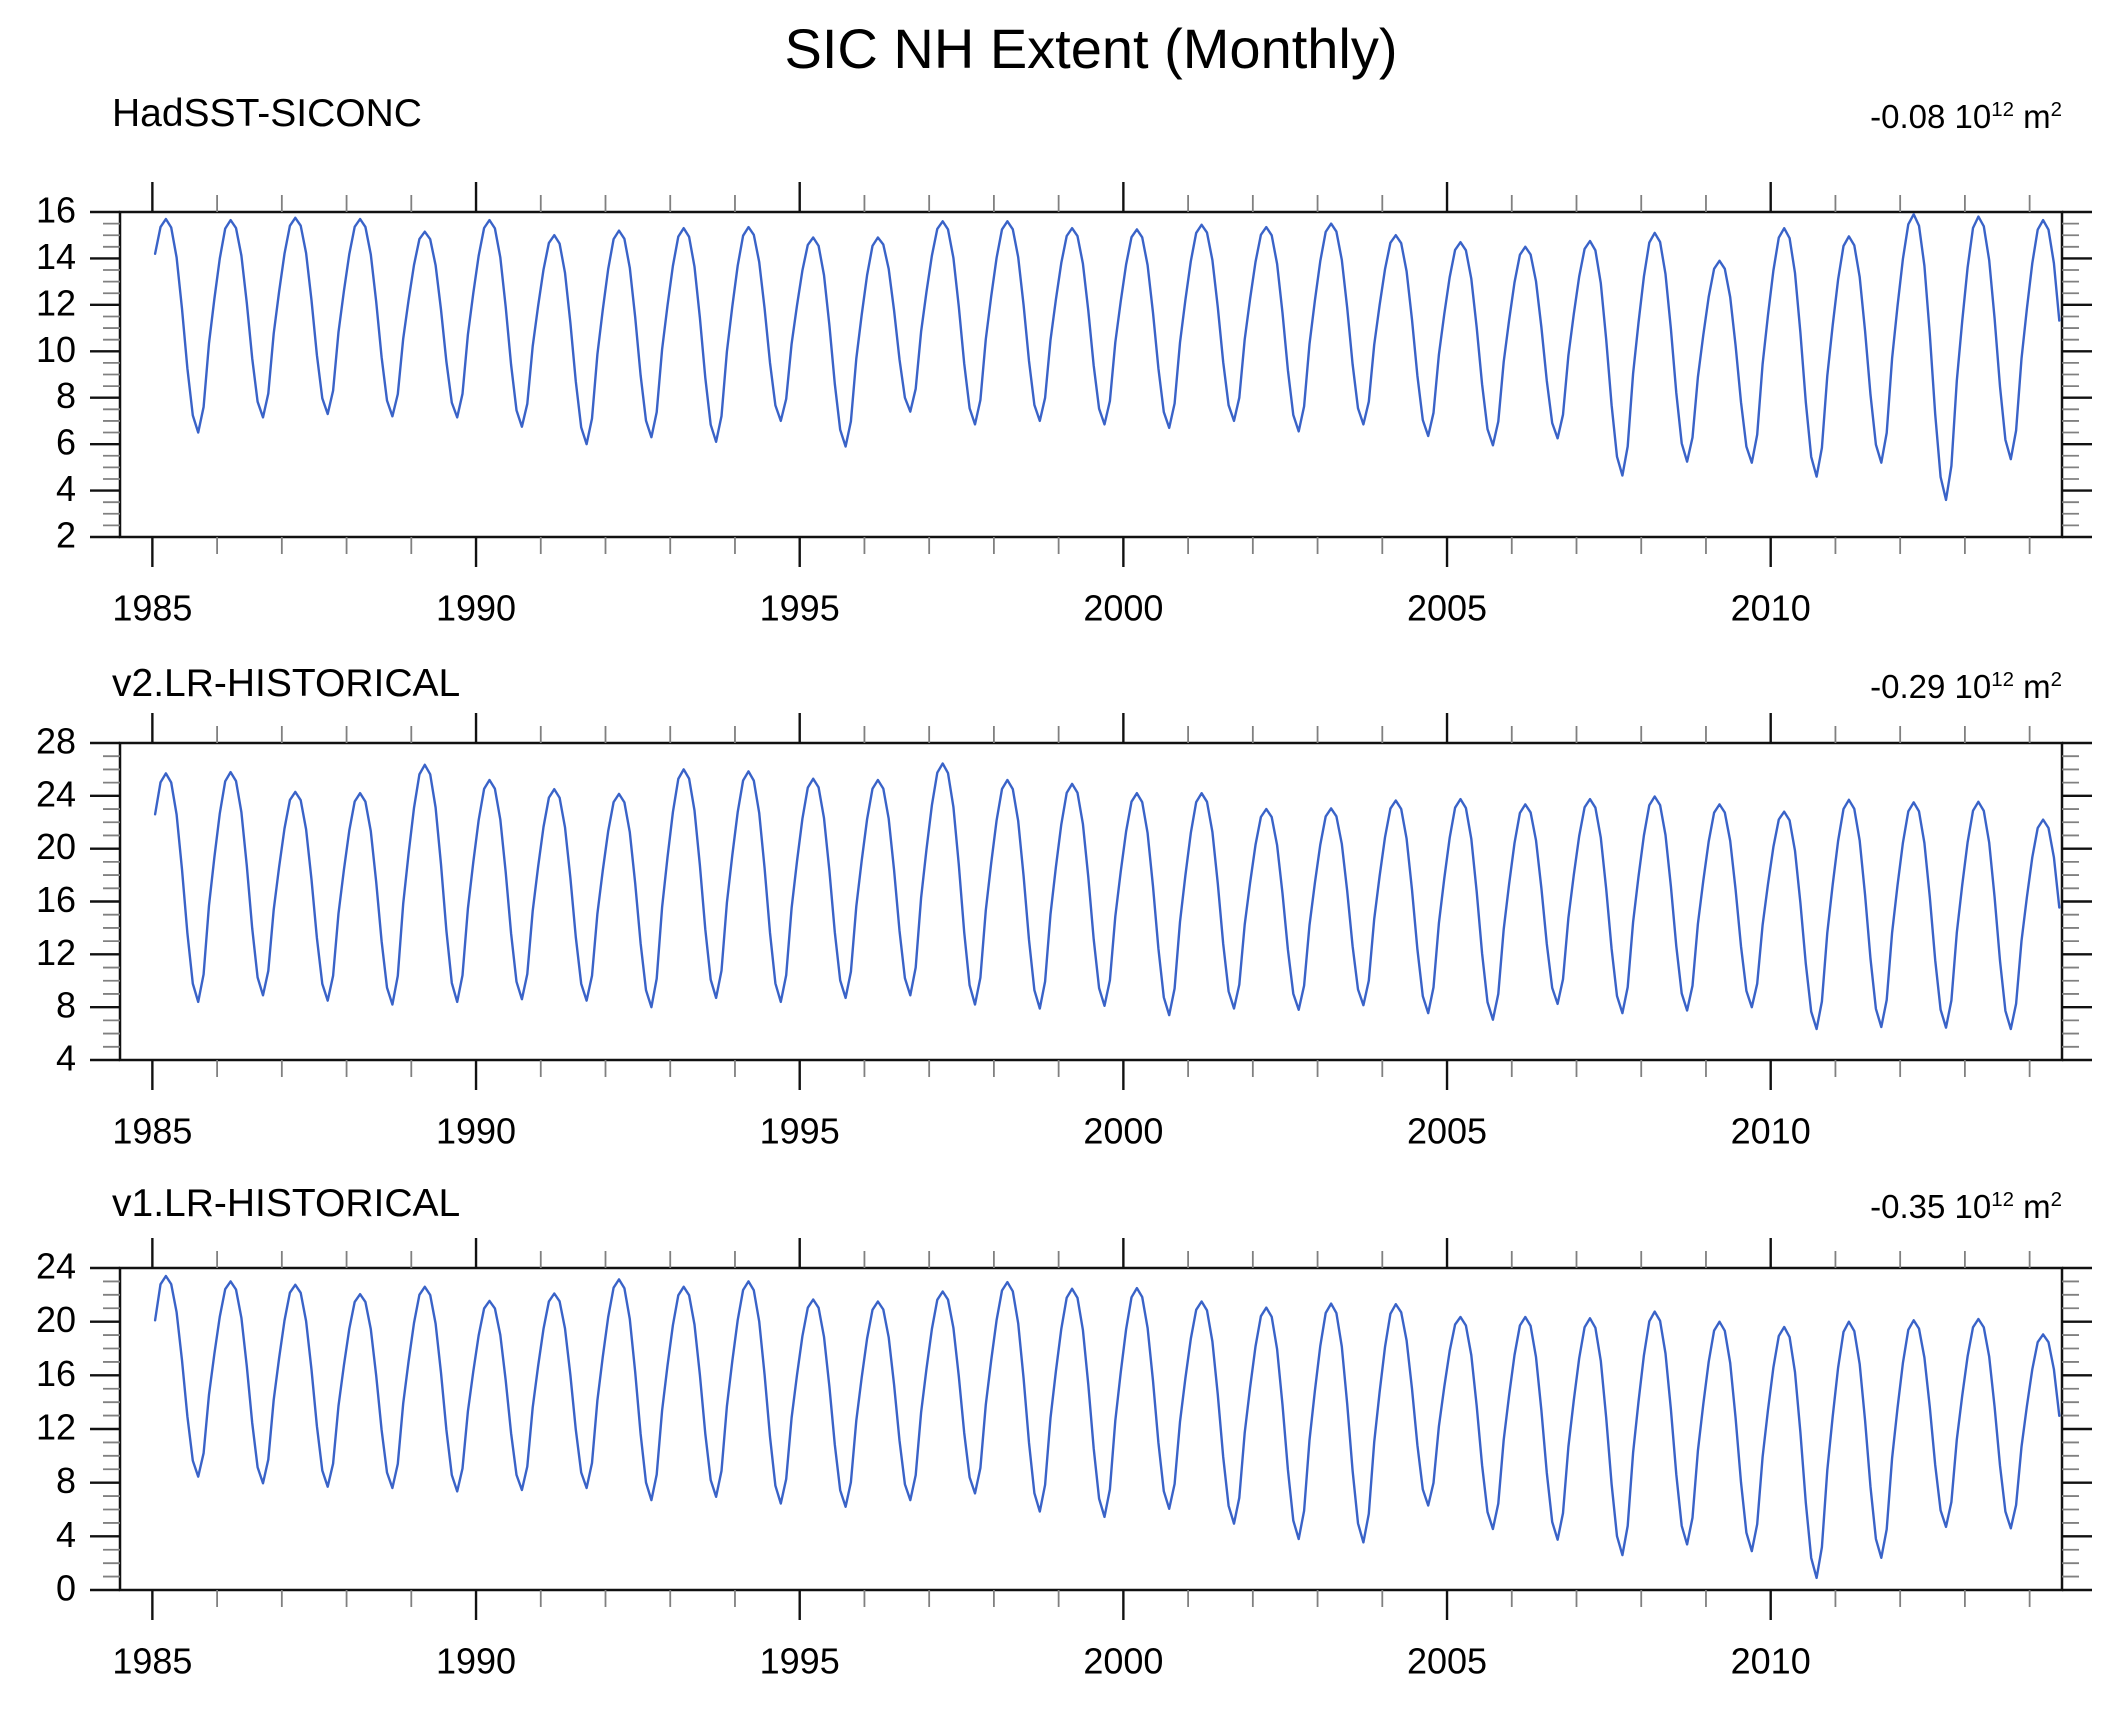 The width and height of the screenshot is (2115, 1714). I want to click on trend-coefficient: -0.29, so click(1908, 686).